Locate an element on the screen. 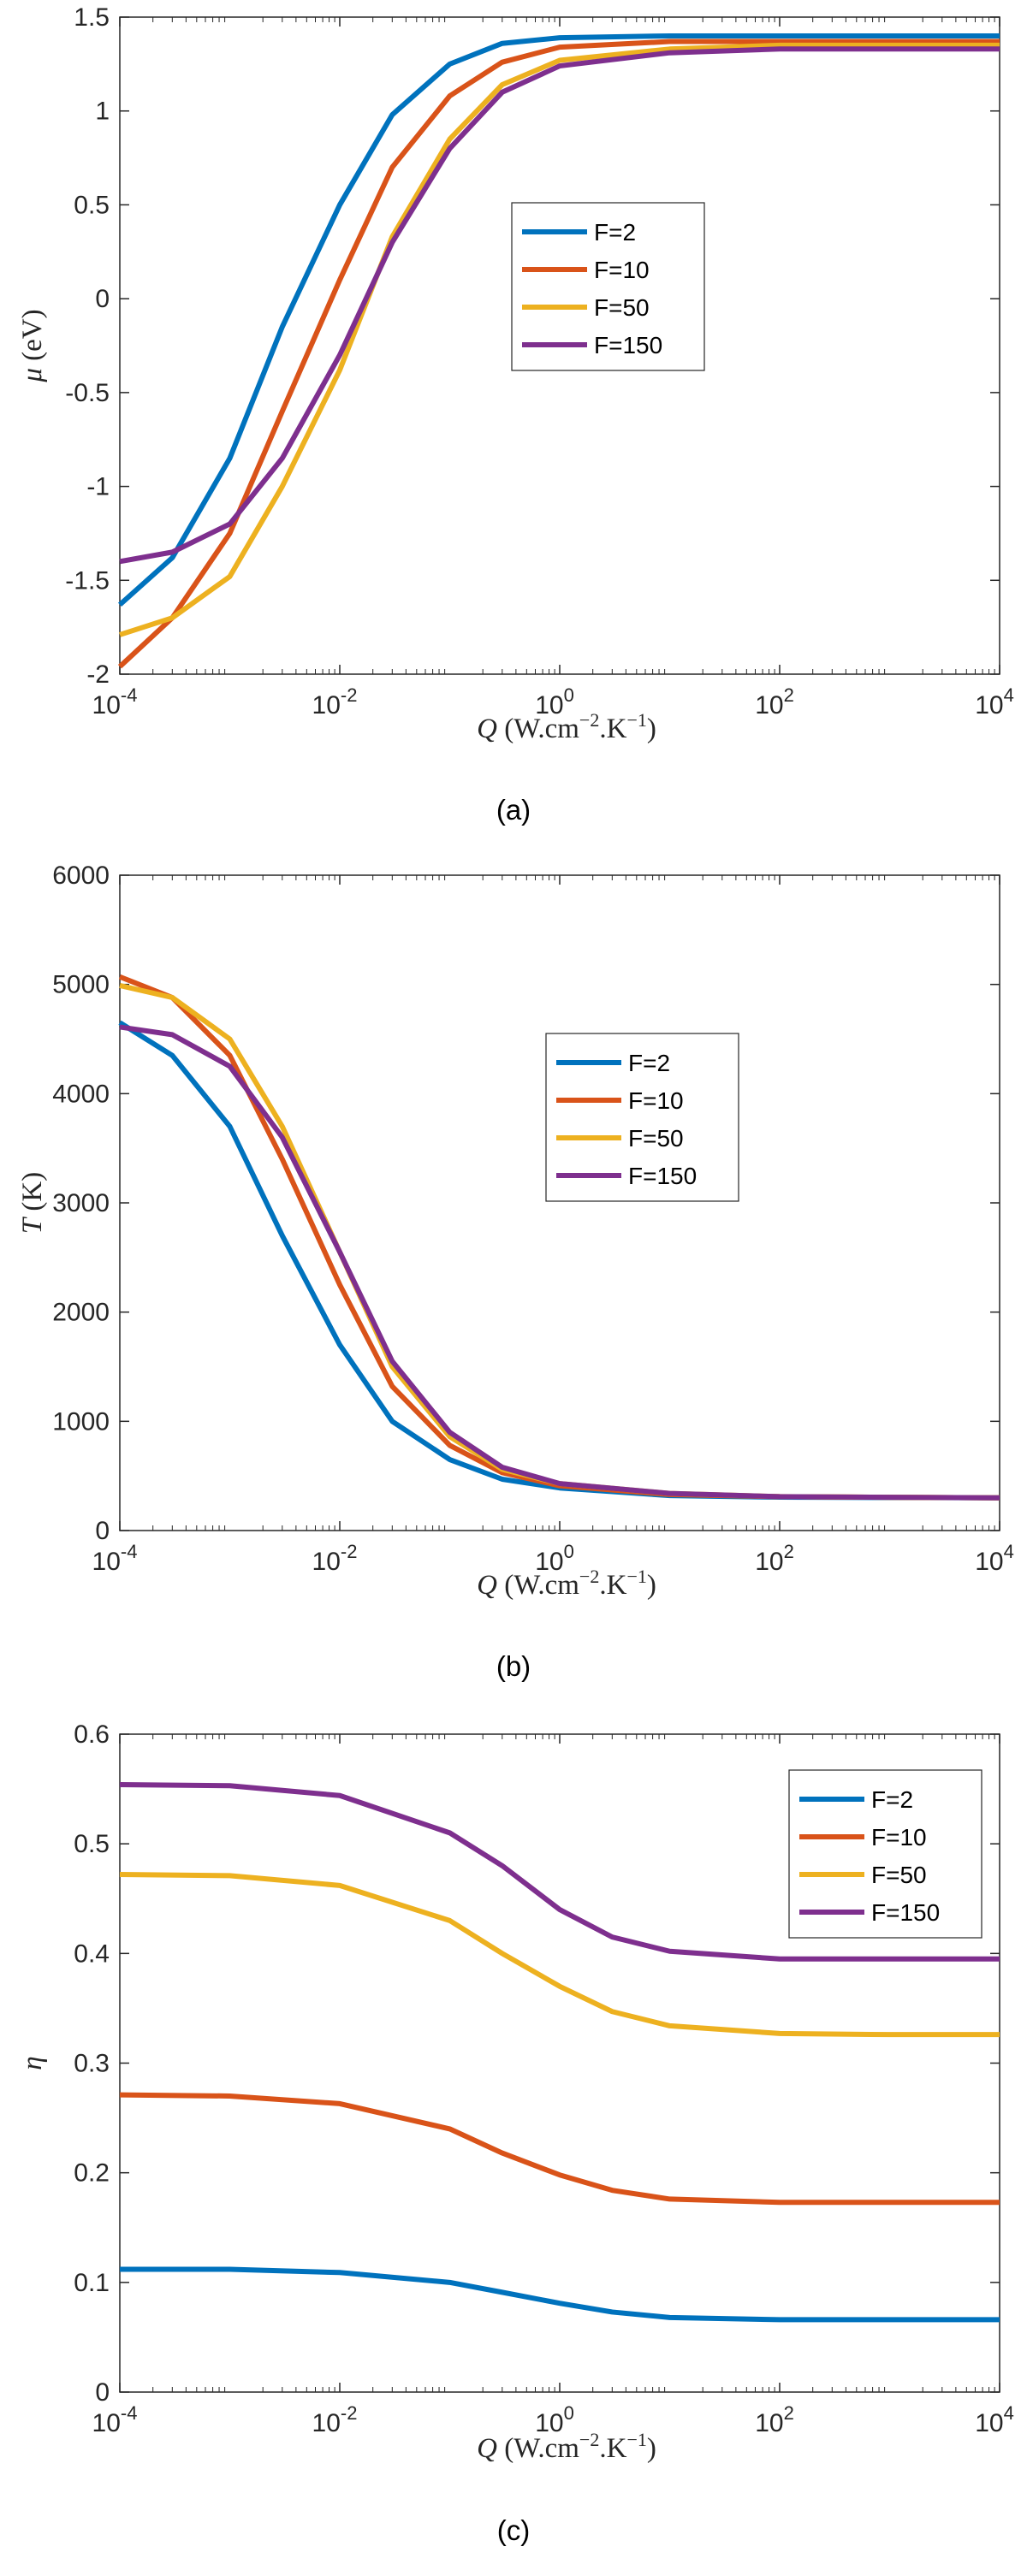  y-tick-label: -0.5 is located at coordinates (87, 393).